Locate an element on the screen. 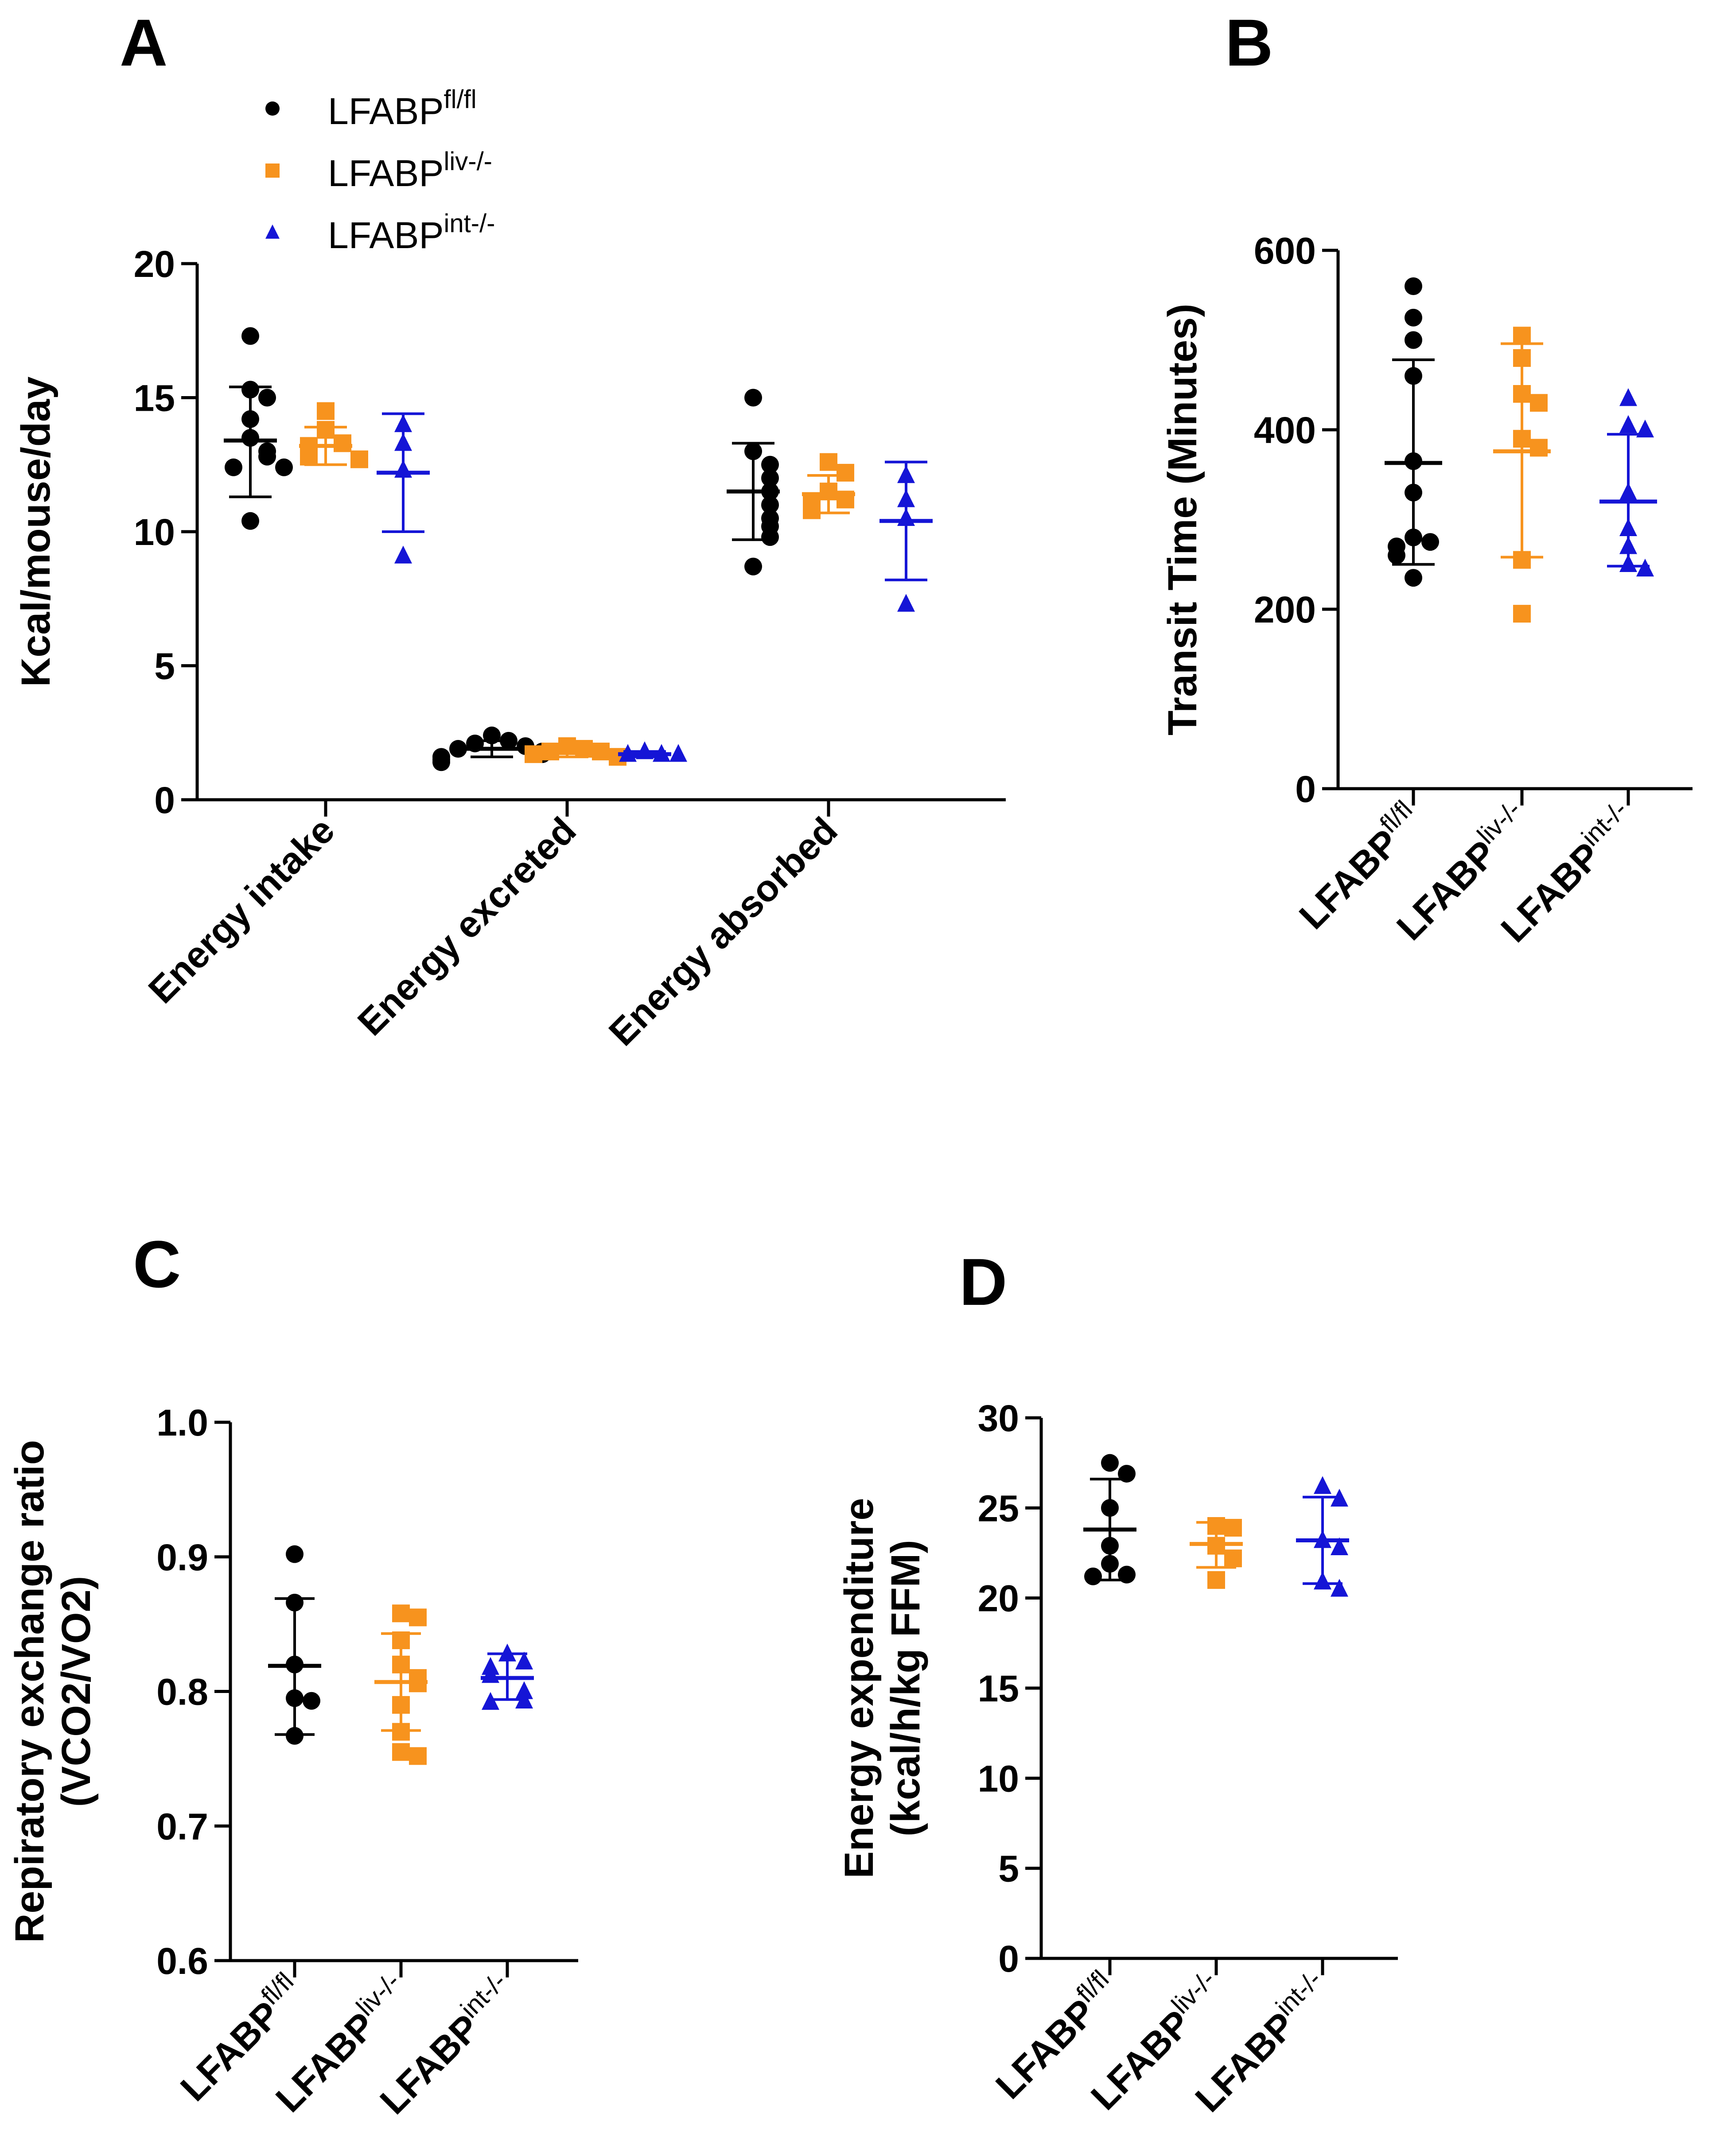  panel-label-d: D is located at coordinates (983, 1282).